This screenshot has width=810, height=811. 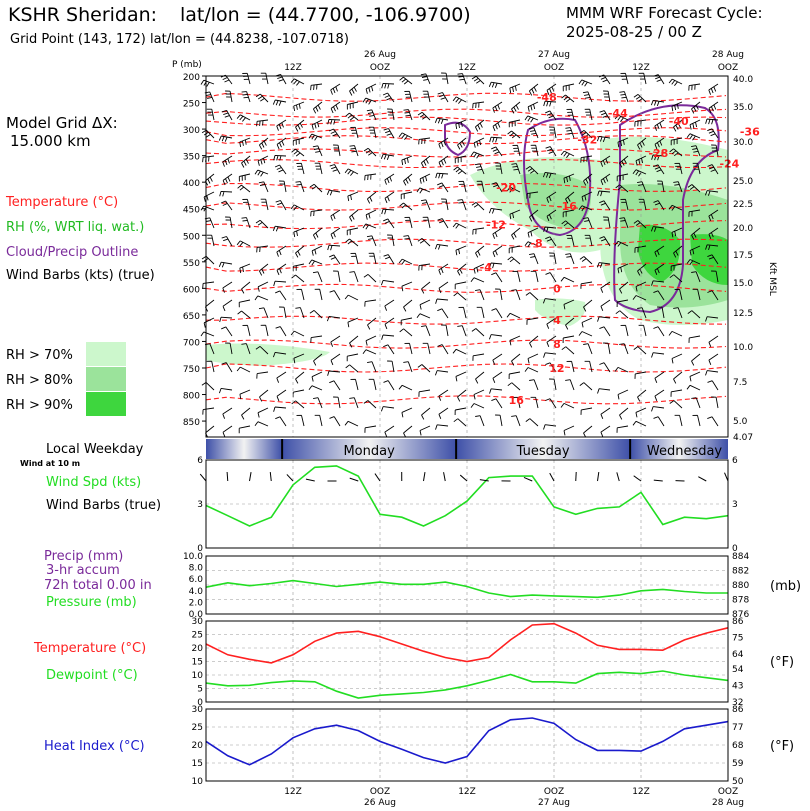 I want to click on isotherm-label: -48, so click(x=547, y=97).